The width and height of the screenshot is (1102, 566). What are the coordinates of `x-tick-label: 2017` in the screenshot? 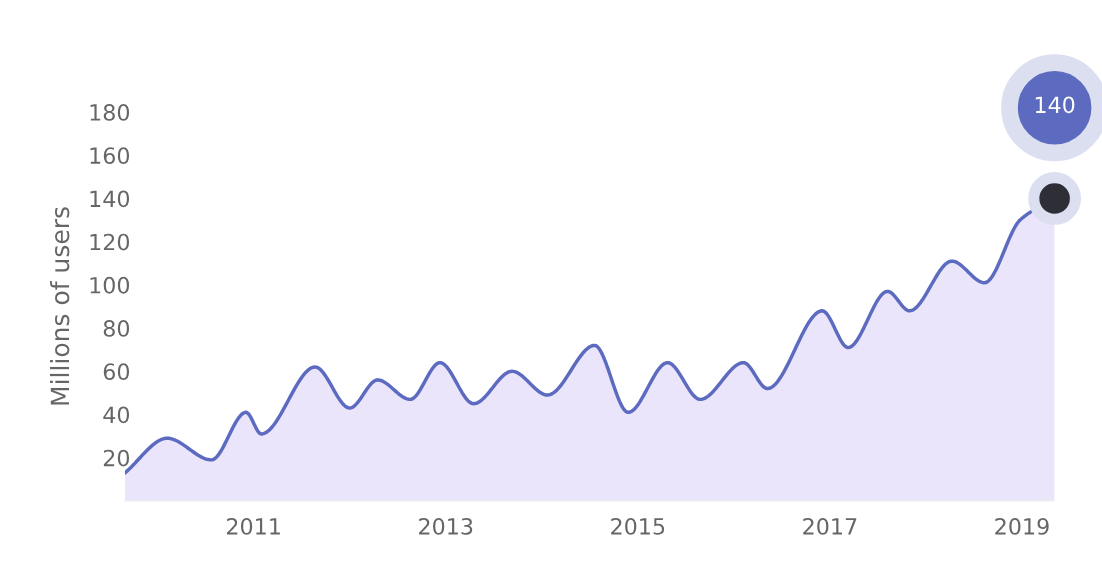 It's located at (830, 526).